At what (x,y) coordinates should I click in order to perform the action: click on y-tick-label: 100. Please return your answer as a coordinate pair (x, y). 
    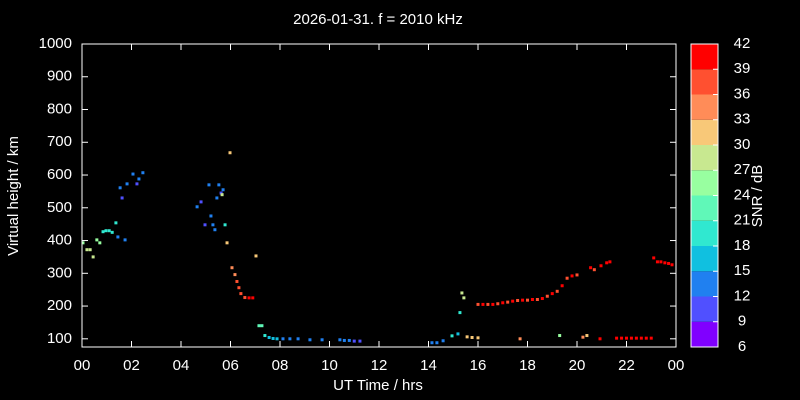
    Looking at the image, I should click on (59, 338).